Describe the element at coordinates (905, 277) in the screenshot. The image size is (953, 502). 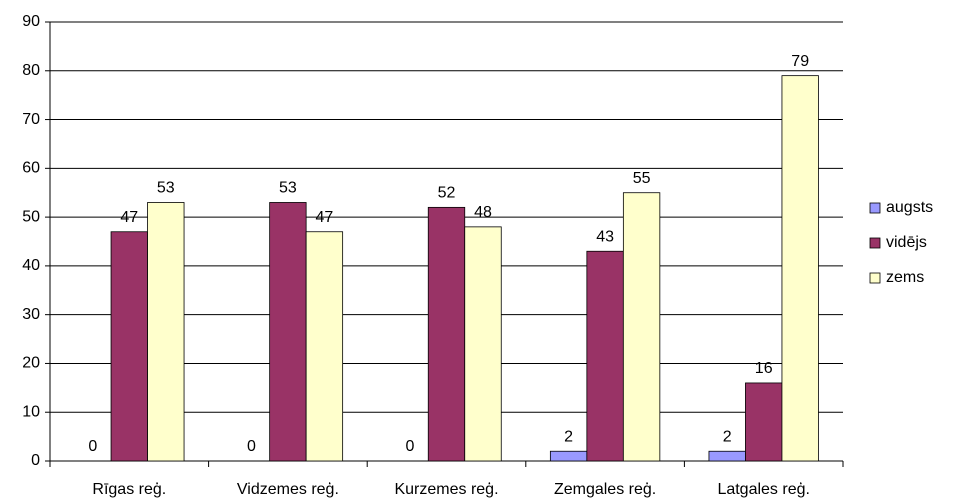
I see `legend-label: zems` at that location.